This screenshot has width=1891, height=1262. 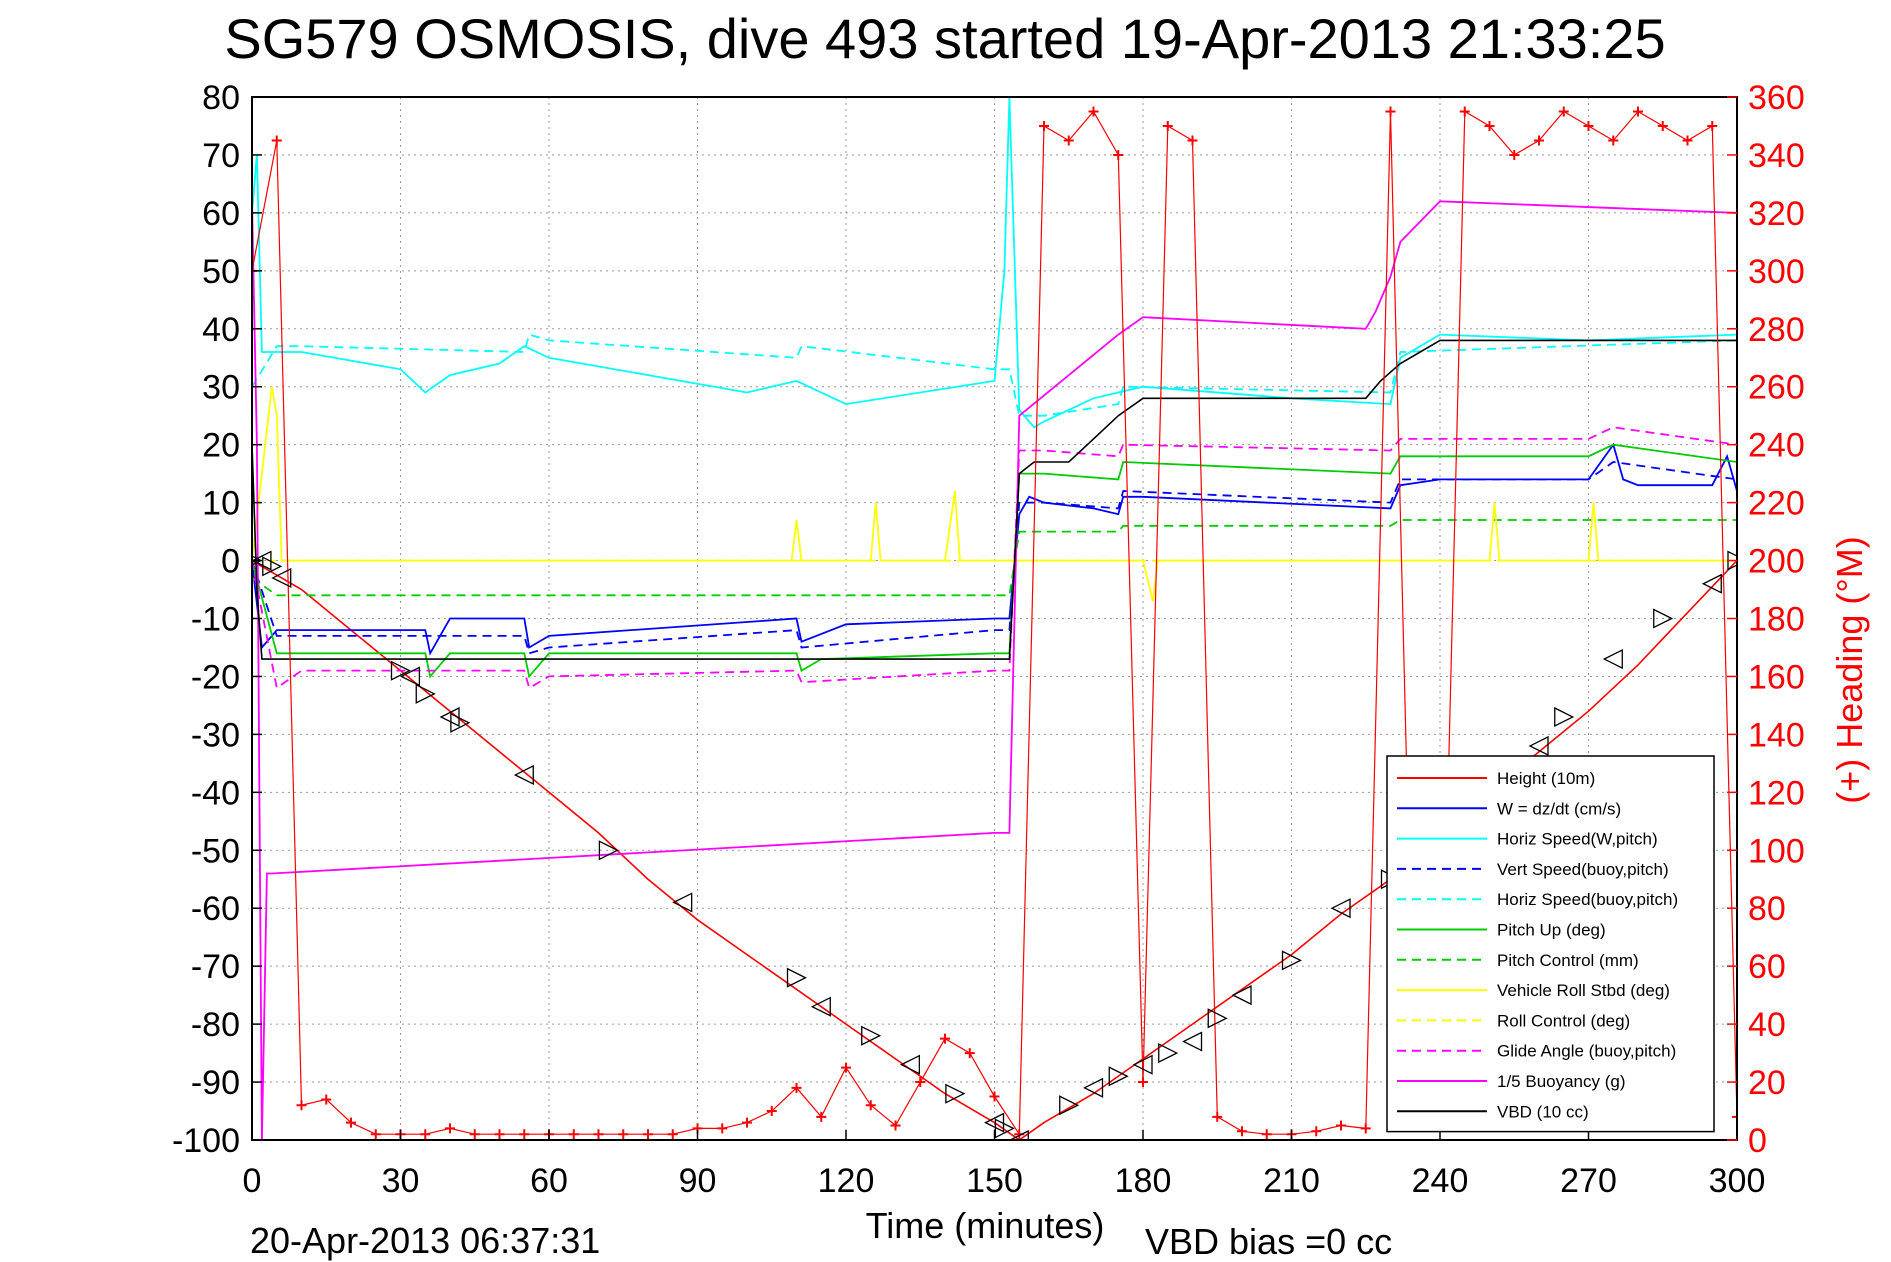 What do you see at coordinates (1849, 669) in the screenshot?
I see `right-axis-label: (+) Heading (°M)` at bounding box center [1849, 669].